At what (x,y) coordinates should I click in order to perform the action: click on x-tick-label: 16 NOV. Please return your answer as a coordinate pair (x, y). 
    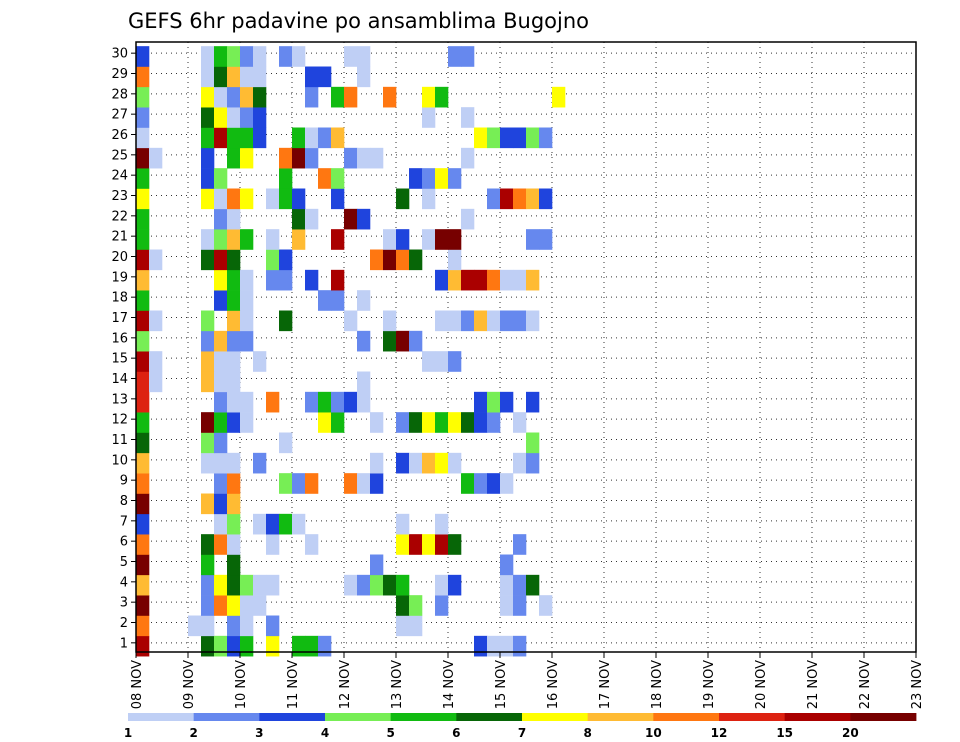
    Looking at the image, I should click on (553, 684).